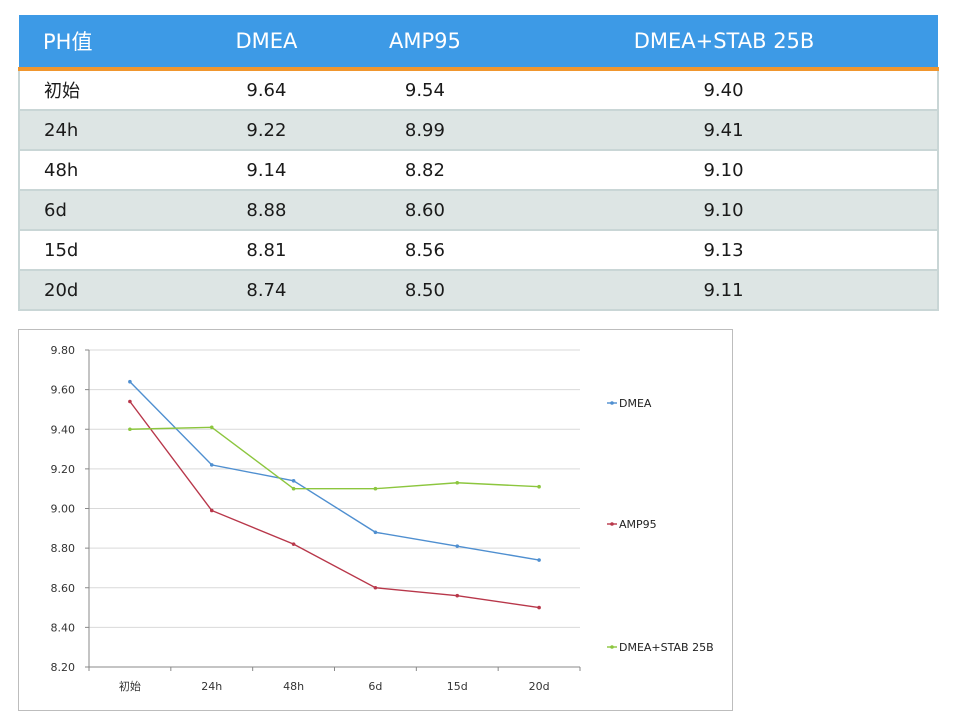 The height and width of the screenshot is (723, 960). I want to click on cell-dmea: 8.88, so click(266, 210).